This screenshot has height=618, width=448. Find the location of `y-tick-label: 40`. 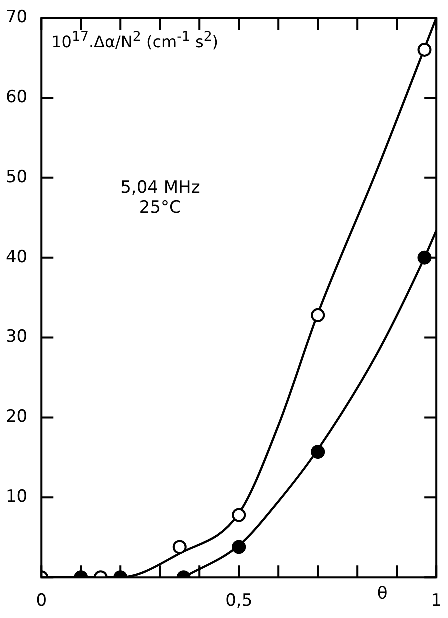

y-tick-label: 40 is located at coordinates (17, 257).